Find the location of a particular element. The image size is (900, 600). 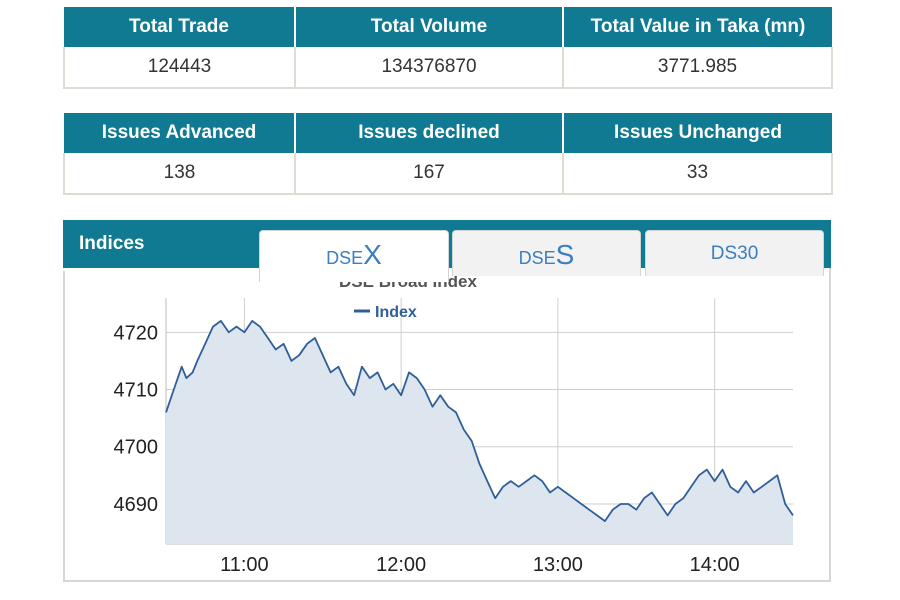

legend-label: Index is located at coordinates (396, 312).